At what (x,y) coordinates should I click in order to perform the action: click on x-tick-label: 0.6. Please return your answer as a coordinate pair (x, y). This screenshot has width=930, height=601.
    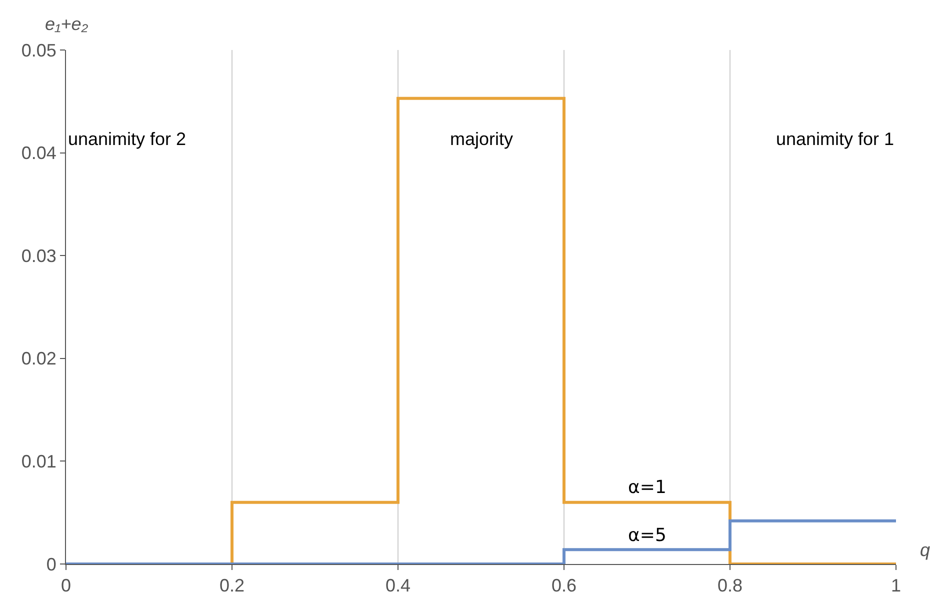
    Looking at the image, I should click on (564, 586).